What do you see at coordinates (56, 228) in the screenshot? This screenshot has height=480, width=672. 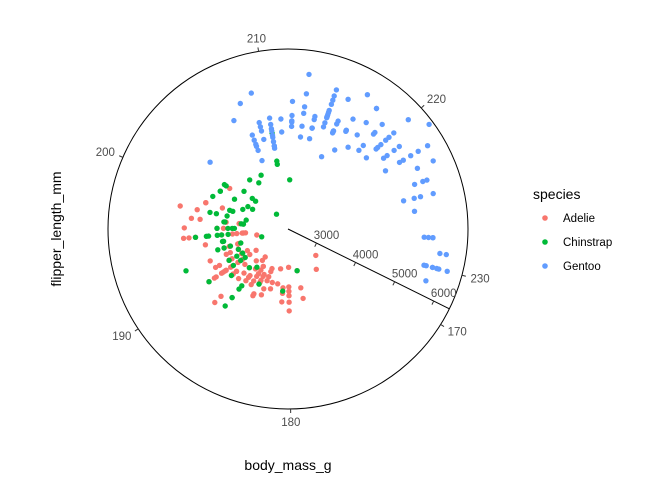 I see `y-axis-title: flipper_length_mm` at bounding box center [56, 228].